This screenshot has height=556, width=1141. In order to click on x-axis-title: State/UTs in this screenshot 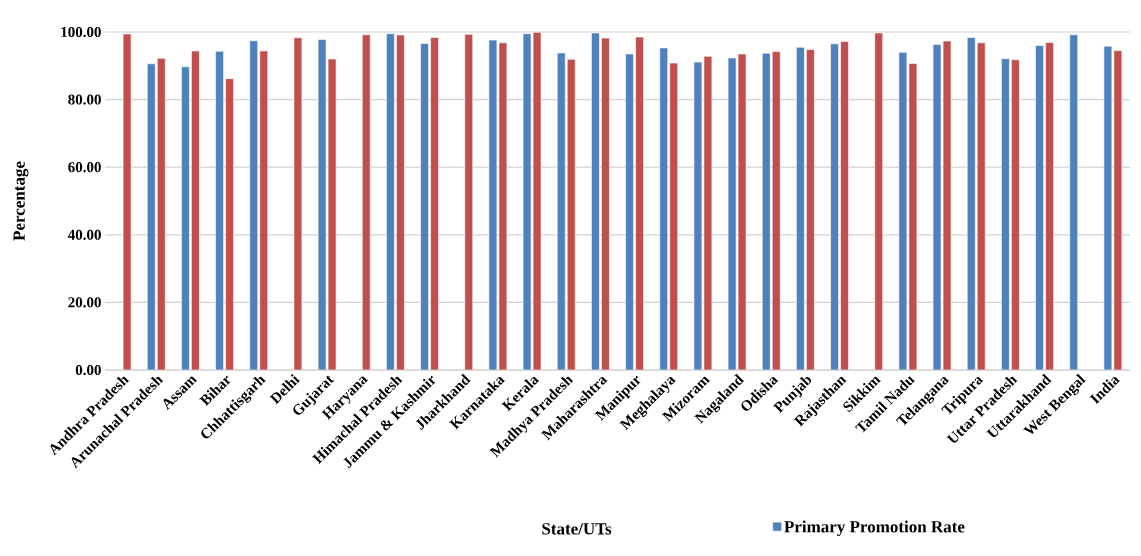, I will do `click(577, 529)`.